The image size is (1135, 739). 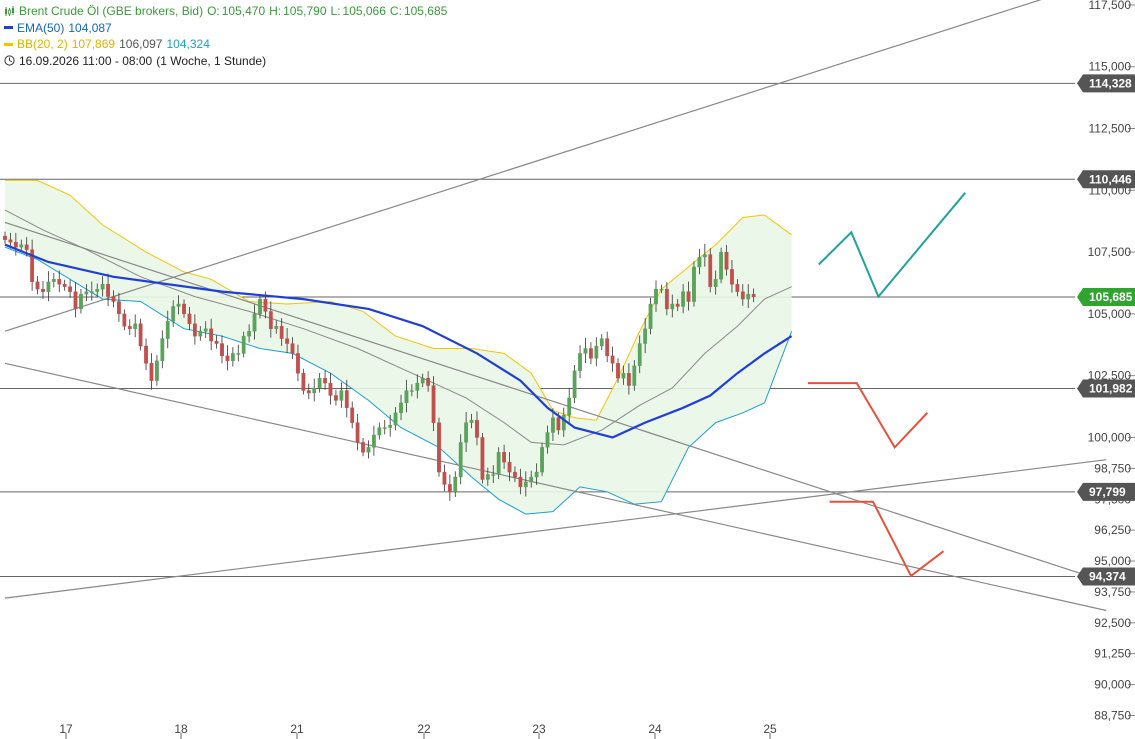 What do you see at coordinates (188, 44) in the screenshot?
I see `bb-lower-value: 104,324` at bounding box center [188, 44].